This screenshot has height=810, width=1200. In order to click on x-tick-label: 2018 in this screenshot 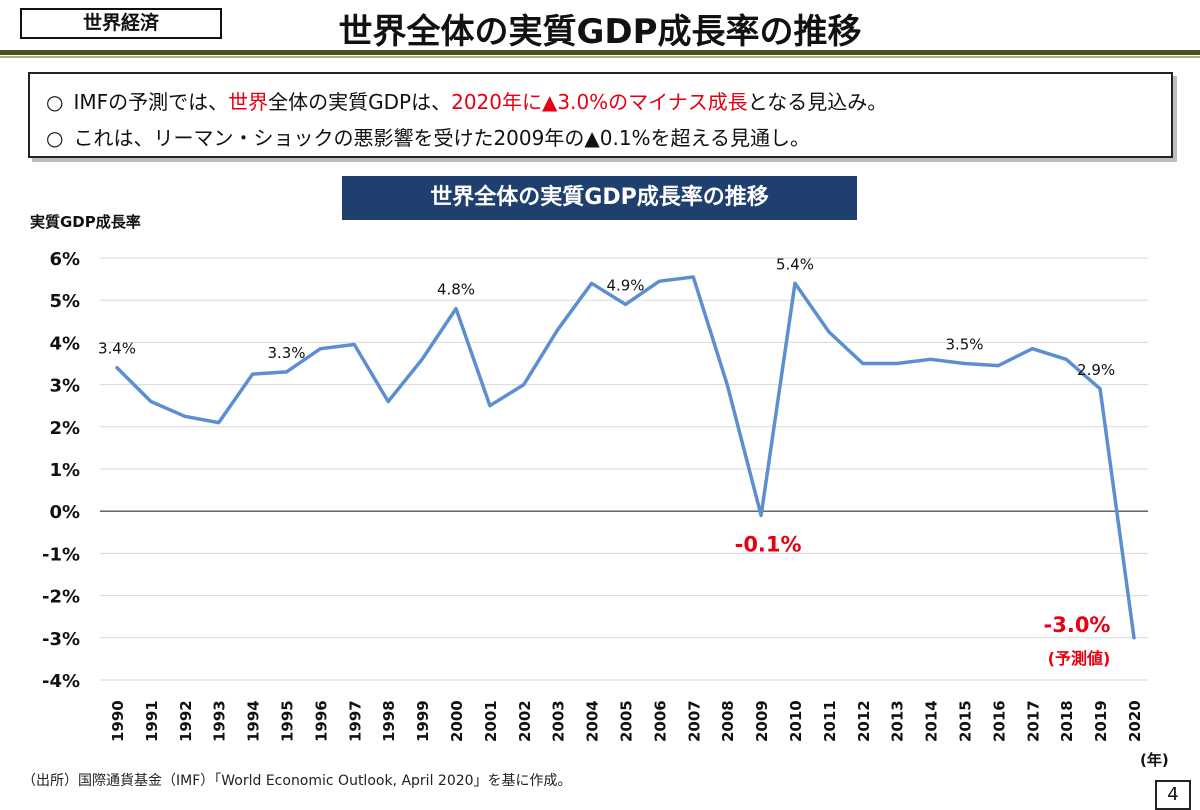, I will do `click(1067, 721)`.